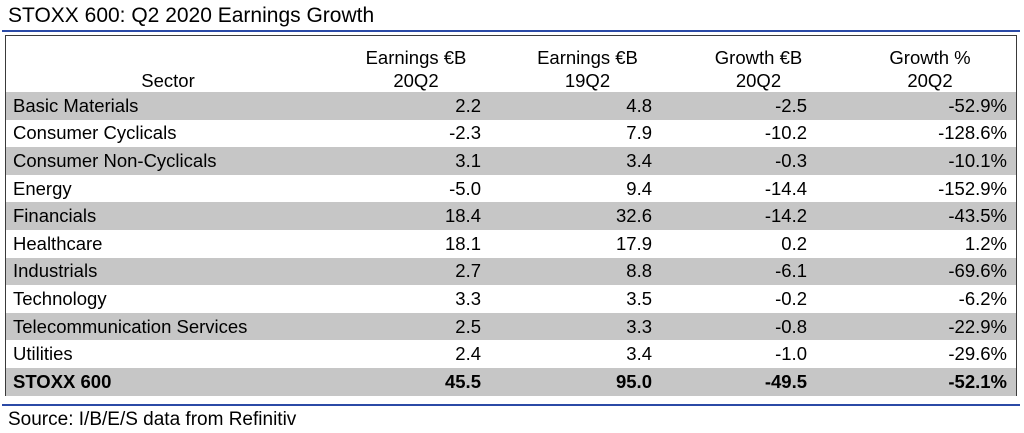 The height and width of the screenshot is (433, 1024). I want to click on total-row: STOXX 600 45.5 95.0 -49.5 -52.1%, so click(511, 381).